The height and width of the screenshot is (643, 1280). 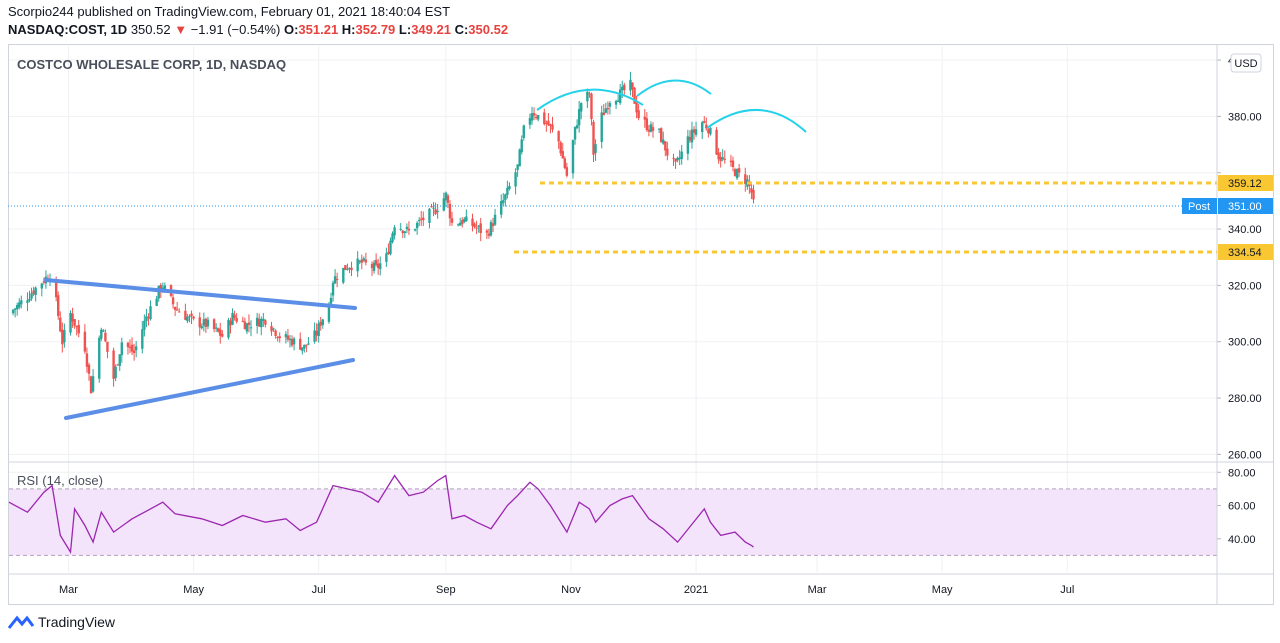 What do you see at coordinates (21, 622) in the screenshot?
I see `tradingview-logo-icon` at bounding box center [21, 622].